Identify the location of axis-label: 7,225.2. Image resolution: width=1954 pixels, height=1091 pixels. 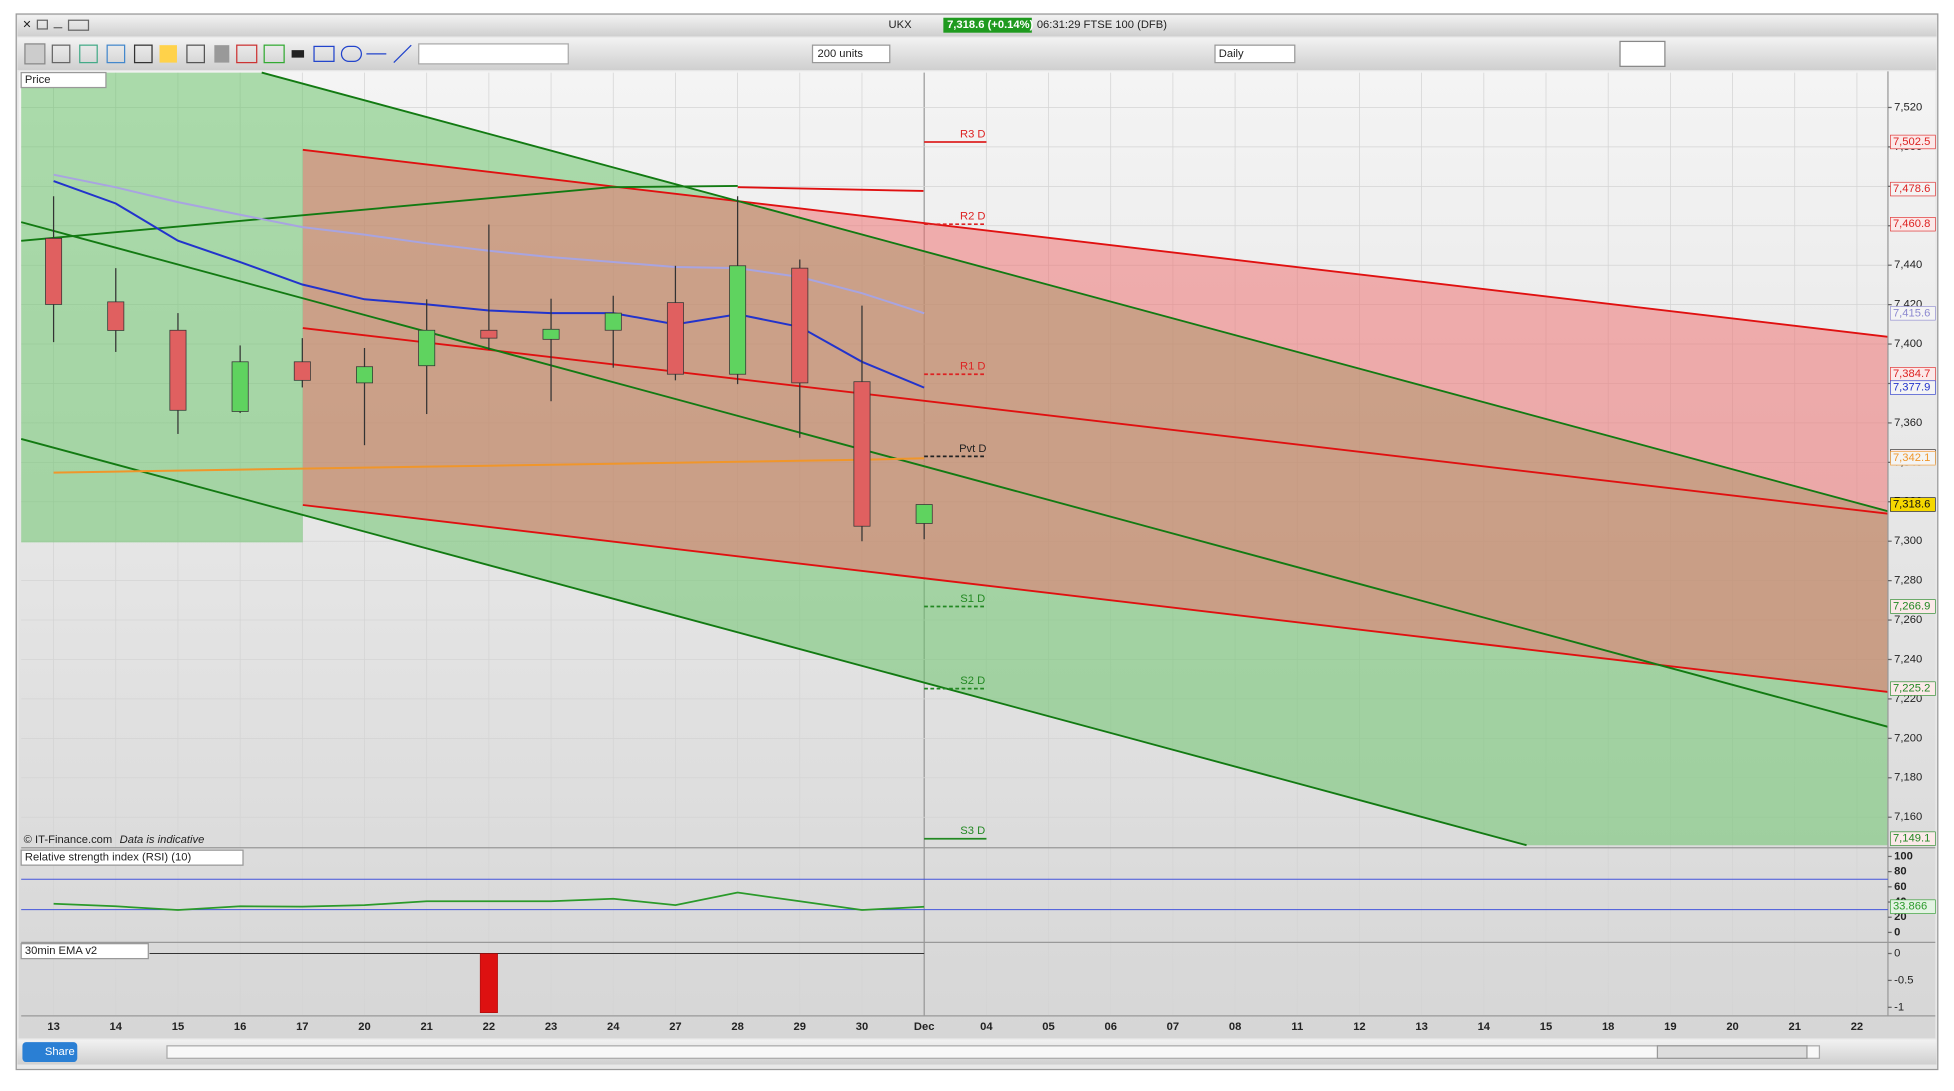
(1911, 689).